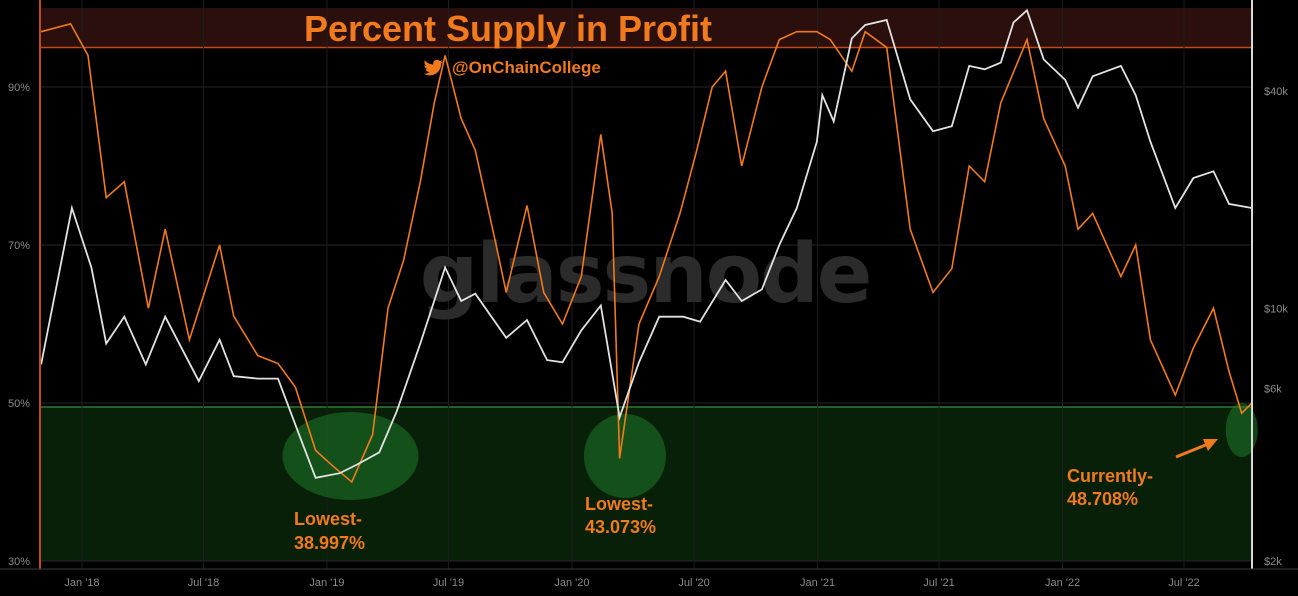 This screenshot has height=596, width=1298. I want to click on x-tick-label: Jul '22, so click(1183, 583).